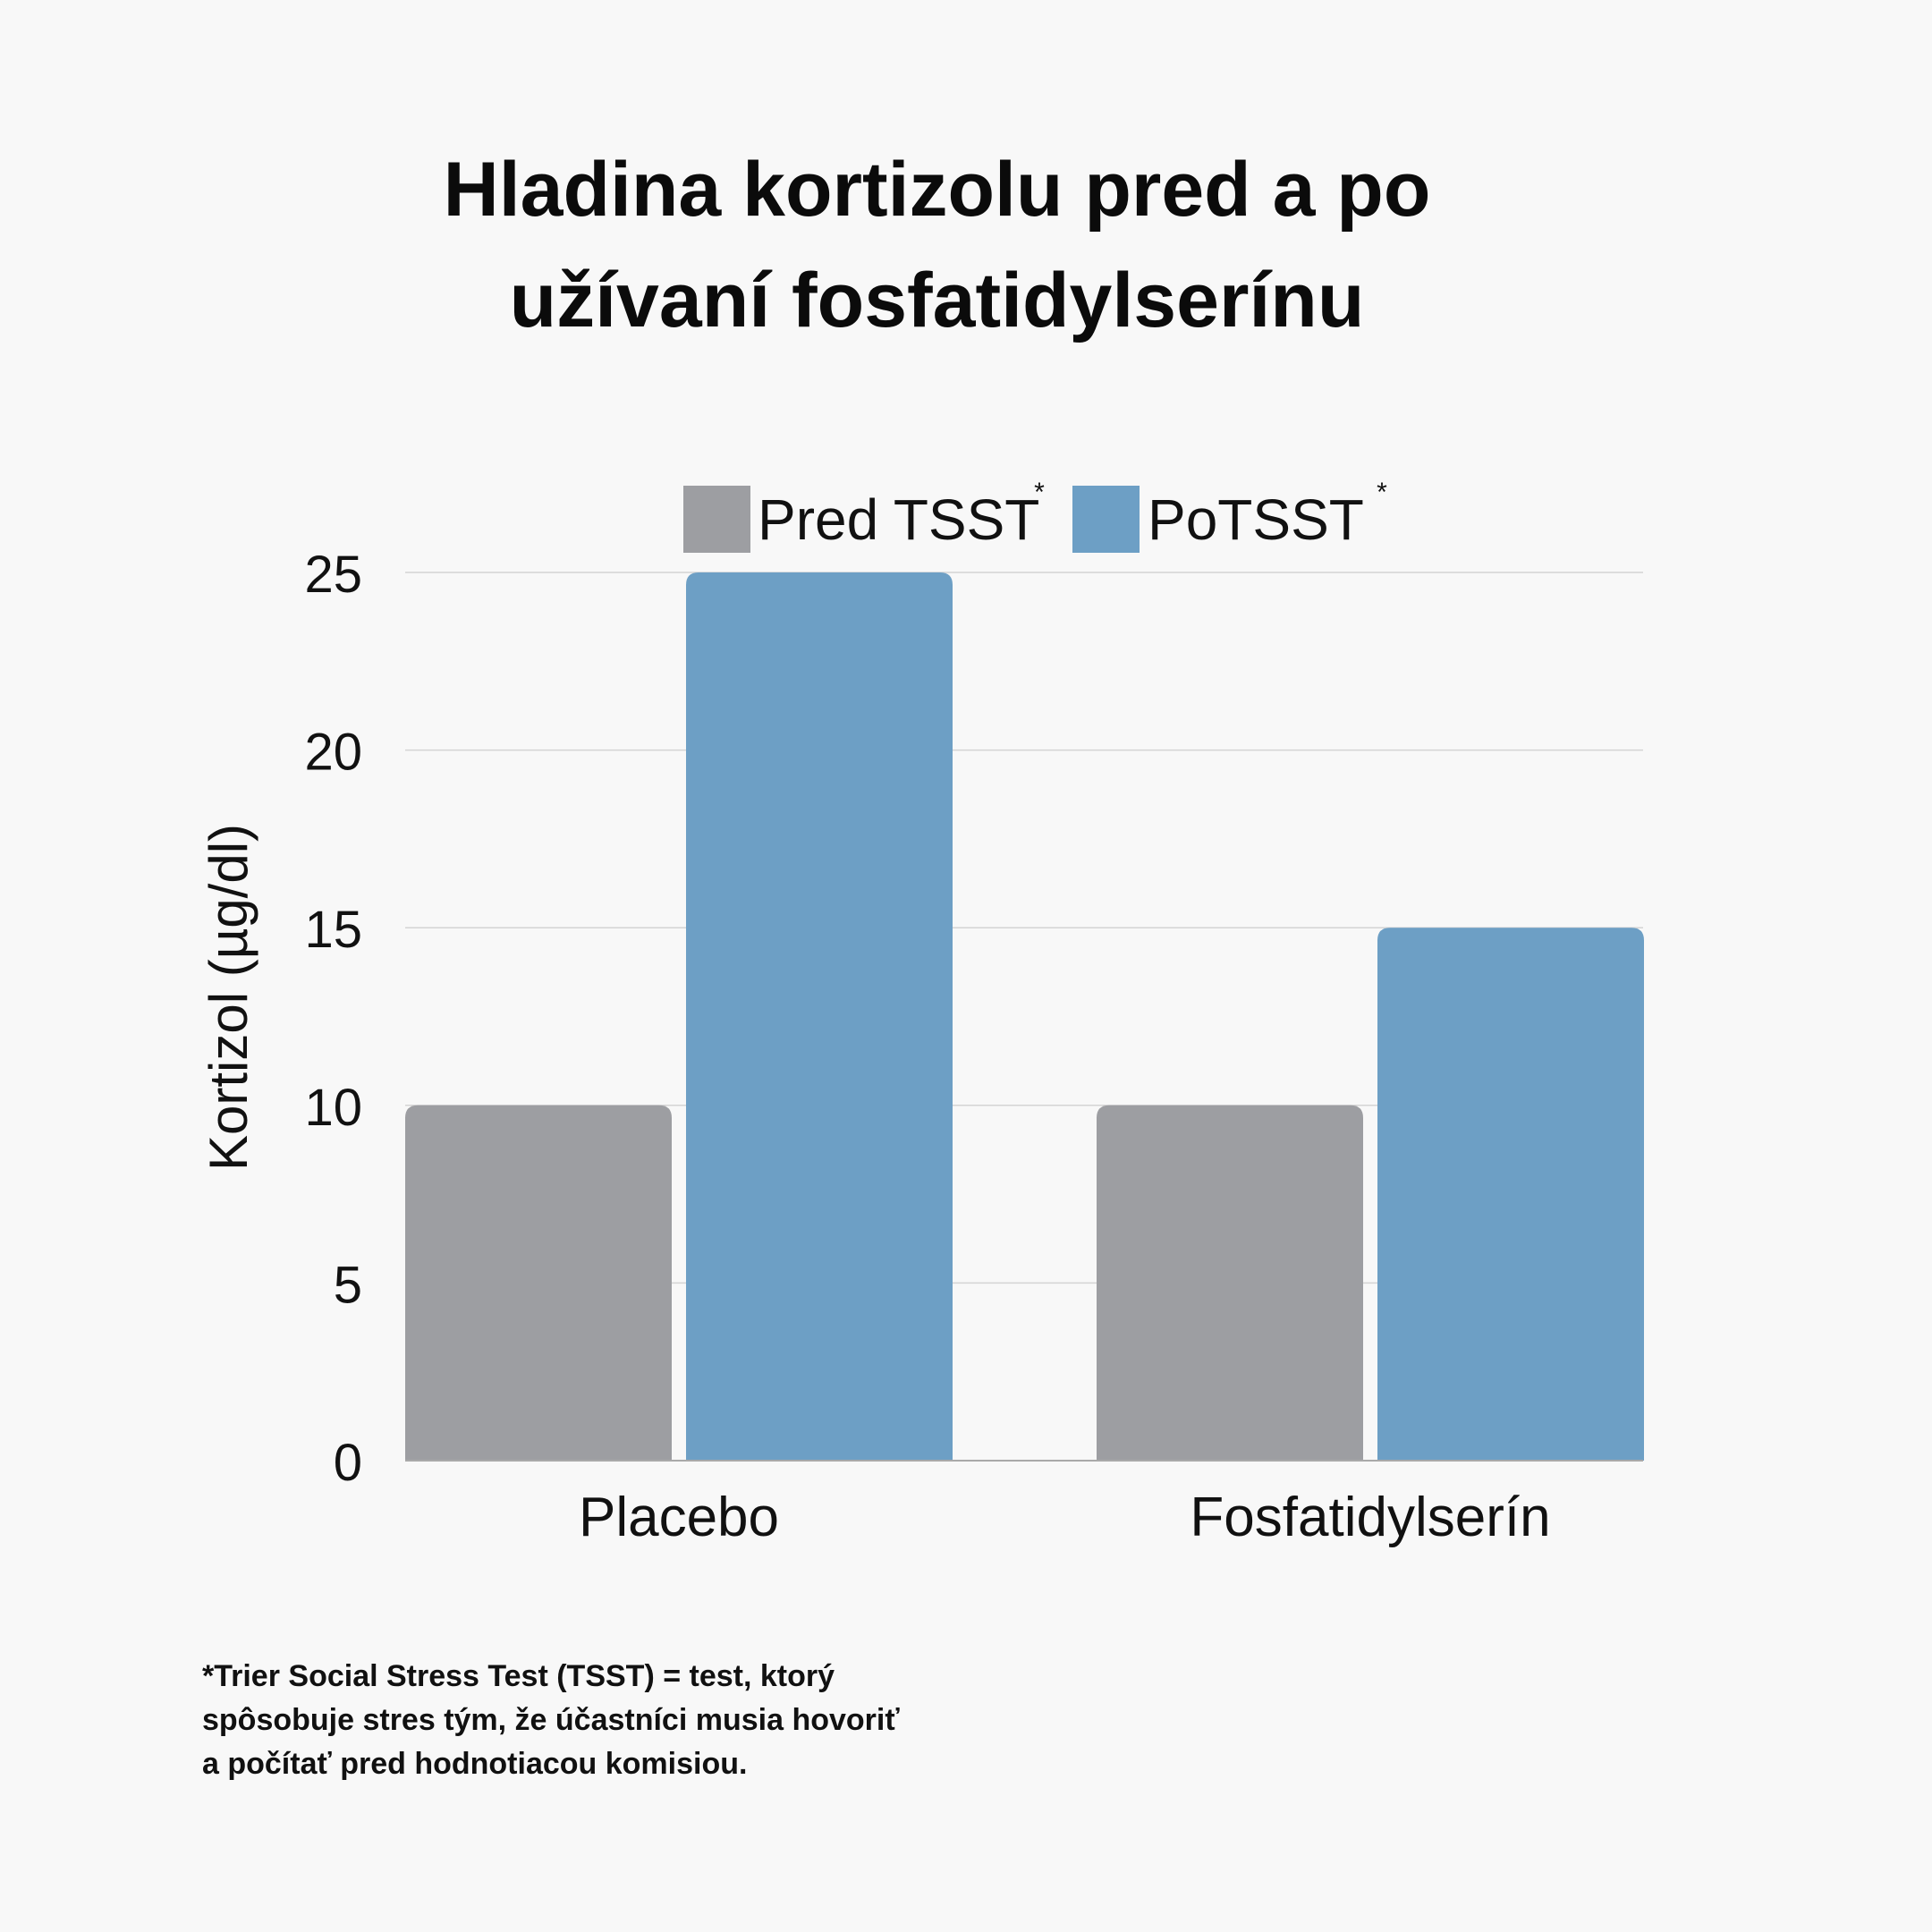 The image size is (1932, 1932). What do you see at coordinates (937, 190) in the screenshot?
I see `chart-title-line-1: Hladina kortizolu pred a po` at bounding box center [937, 190].